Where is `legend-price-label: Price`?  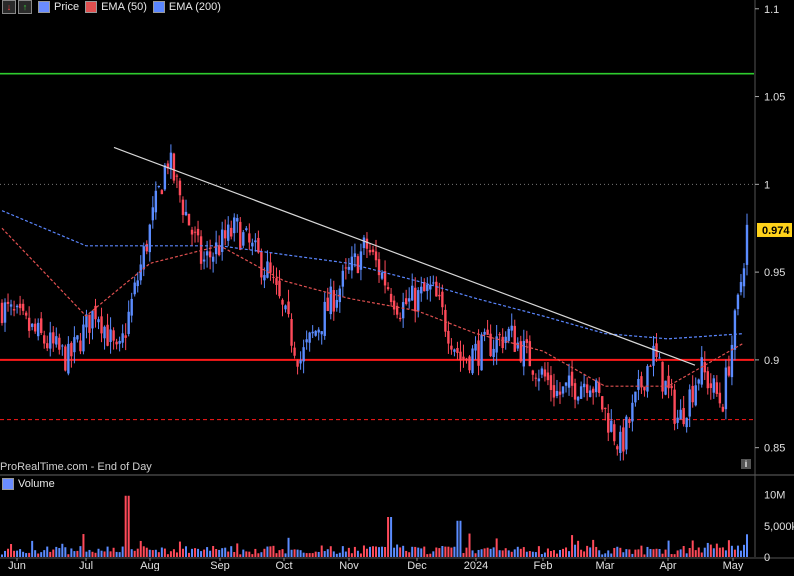
legend-price-label: Price is located at coordinates (67, 7).